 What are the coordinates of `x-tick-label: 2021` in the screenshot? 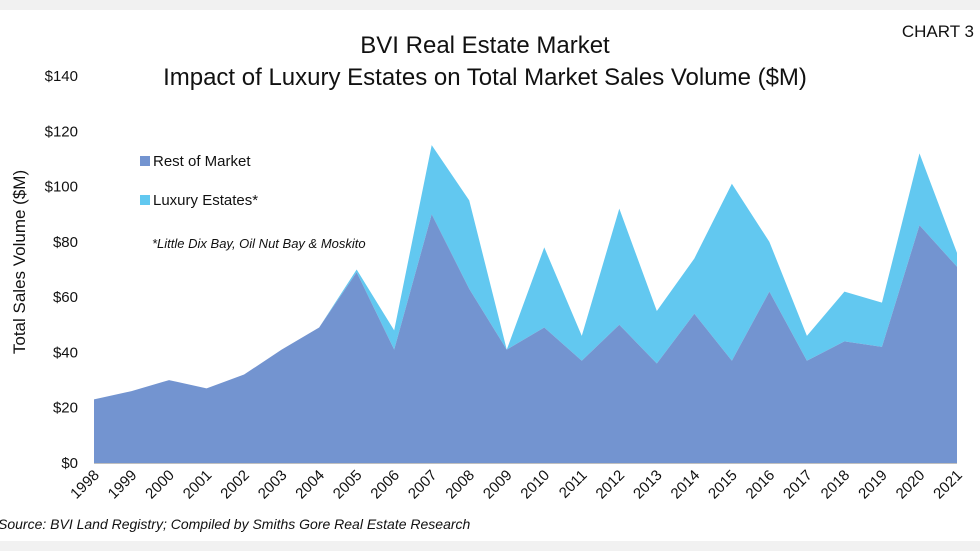 It's located at (948, 485).